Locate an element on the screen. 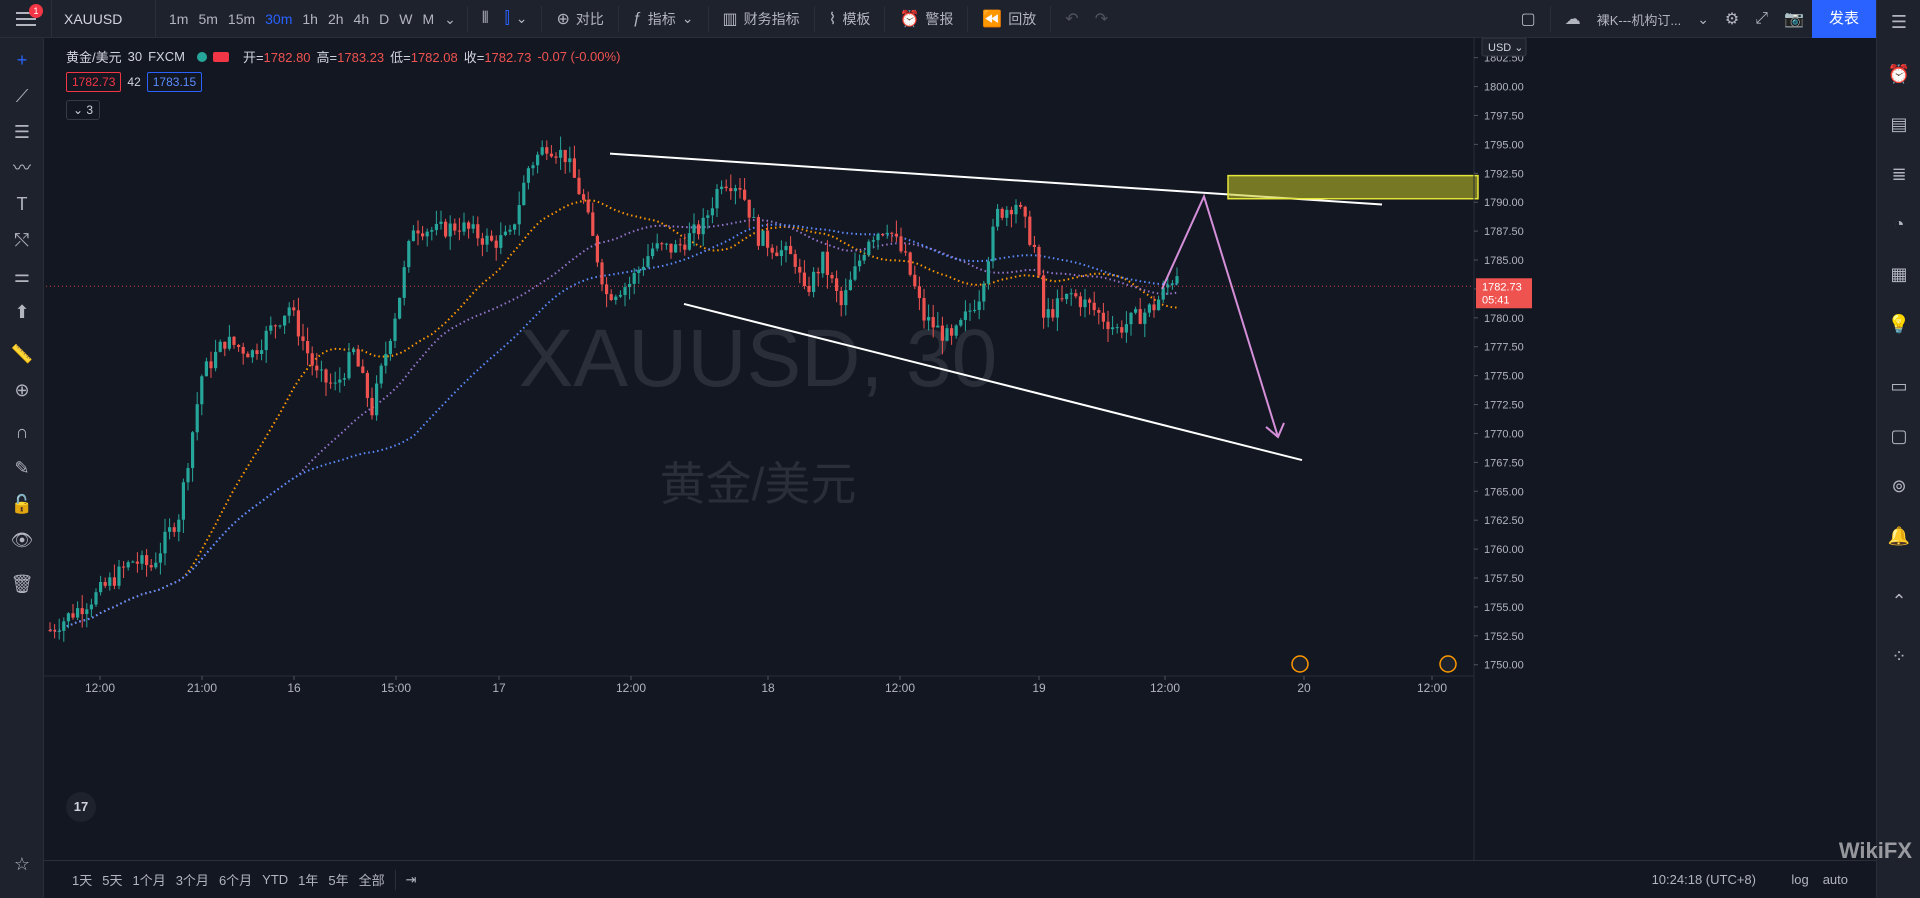  interval-D: D is located at coordinates (384, 18).